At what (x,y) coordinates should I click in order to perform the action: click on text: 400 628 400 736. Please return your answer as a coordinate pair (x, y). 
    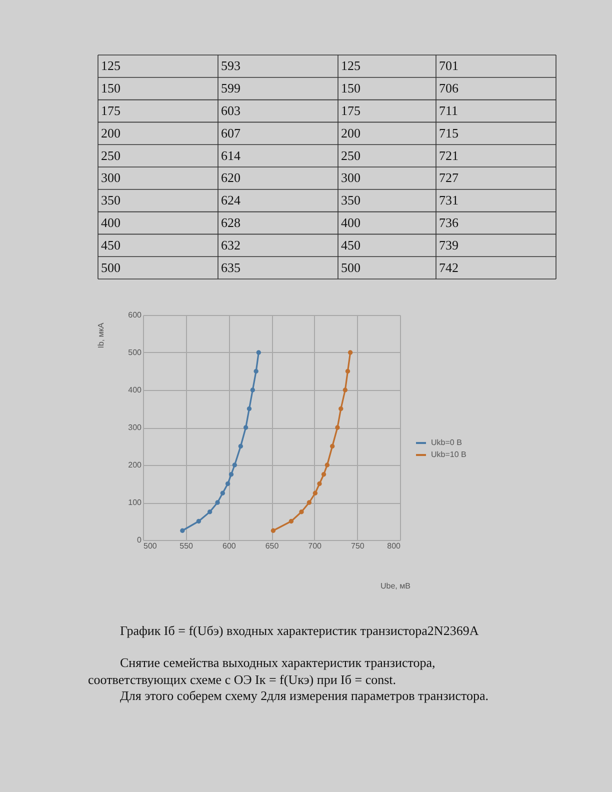
    Looking at the image, I should click on (279, 222).